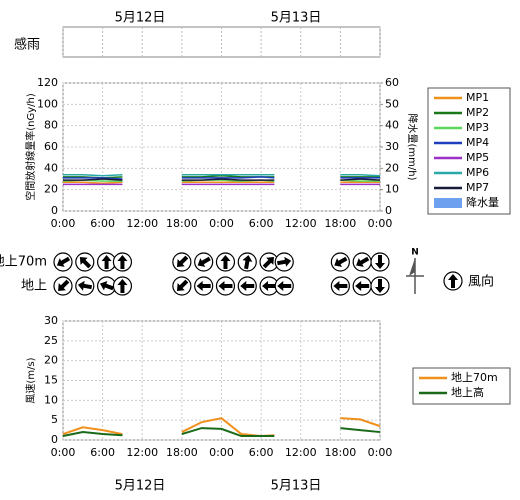 The image size is (520, 500). What do you see at coordinates (27, 45) in the screenshot?
I see `rain-sense-label: 感雨` at bounding box center [27, 45].